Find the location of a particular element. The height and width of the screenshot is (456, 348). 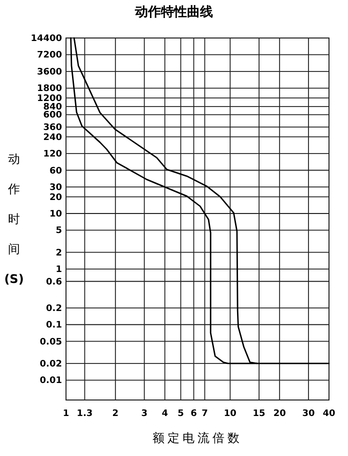

y-tick-label: 360 is located at coordinates (52, 128).